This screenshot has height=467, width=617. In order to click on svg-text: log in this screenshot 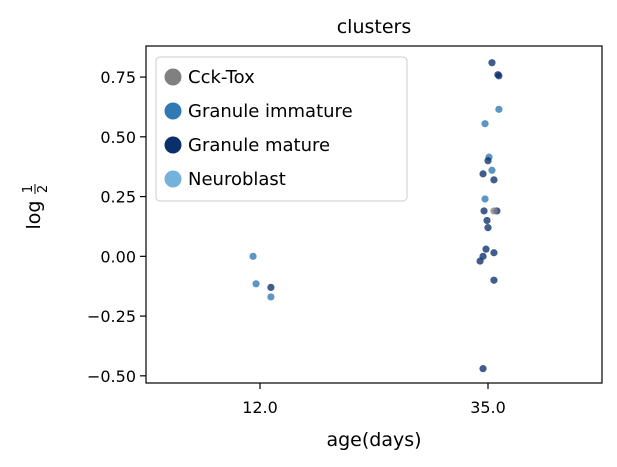, I will do `click(34, 215)`.